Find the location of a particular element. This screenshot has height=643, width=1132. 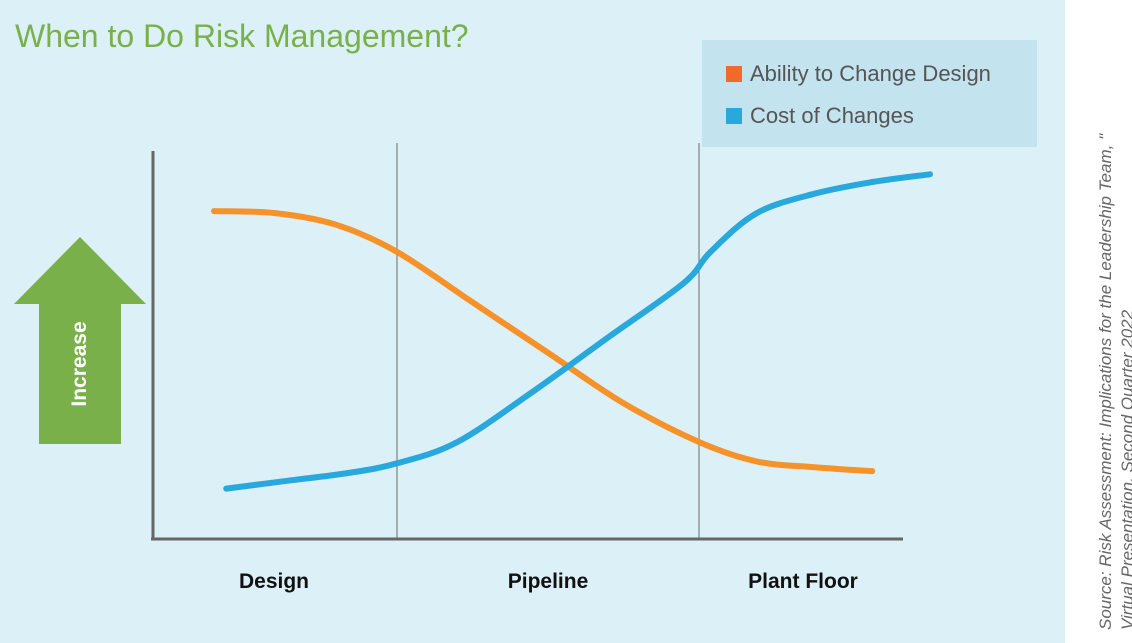

legend-item-cost: Cost of Changes is located at coordinates (820, 116).